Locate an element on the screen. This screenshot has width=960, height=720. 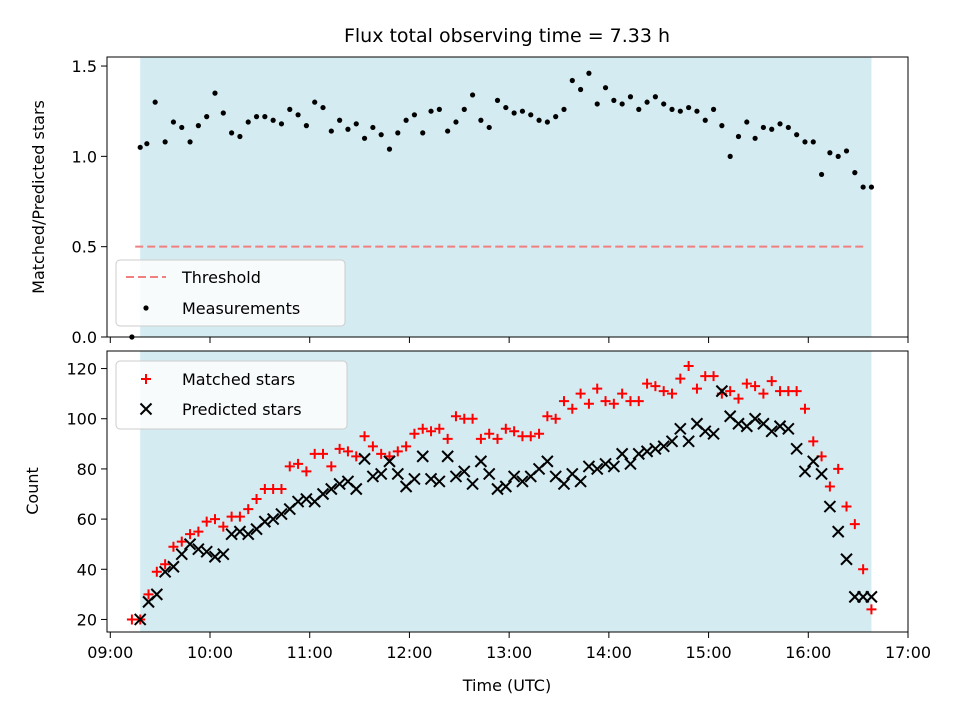
chart-title: Flux total observing time = 7.33 h is located at coordinates (507, 36).